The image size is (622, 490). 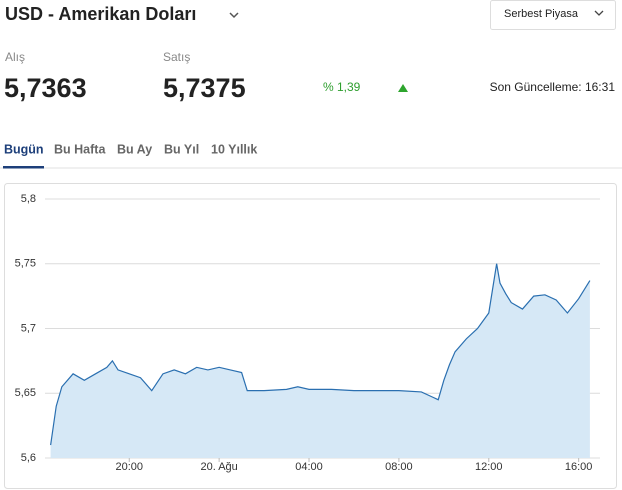 I want to click on tab: 10 Yıllık, so click(x=234, y=149).